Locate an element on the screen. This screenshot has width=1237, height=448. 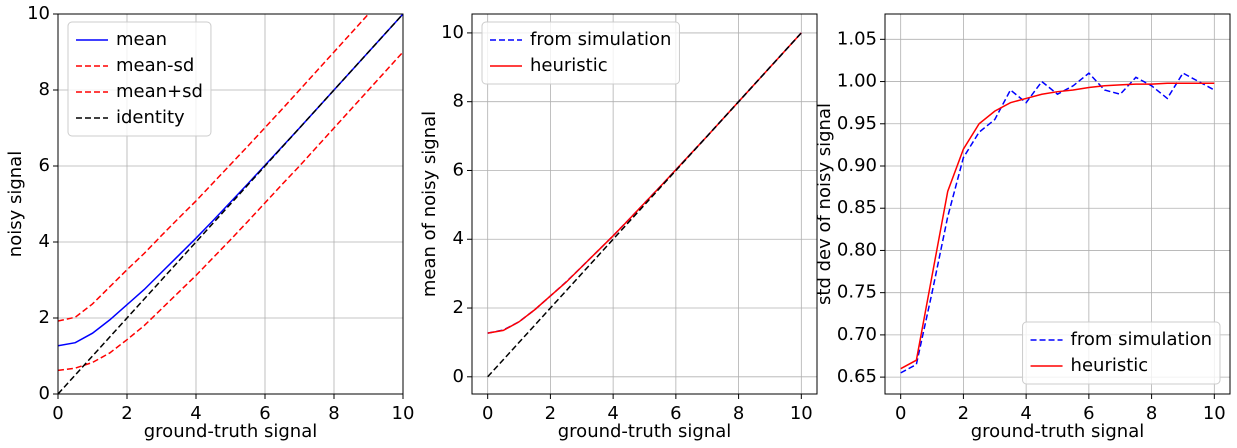
y-tick-label: 0.90 is located at coordinates (857, 165).